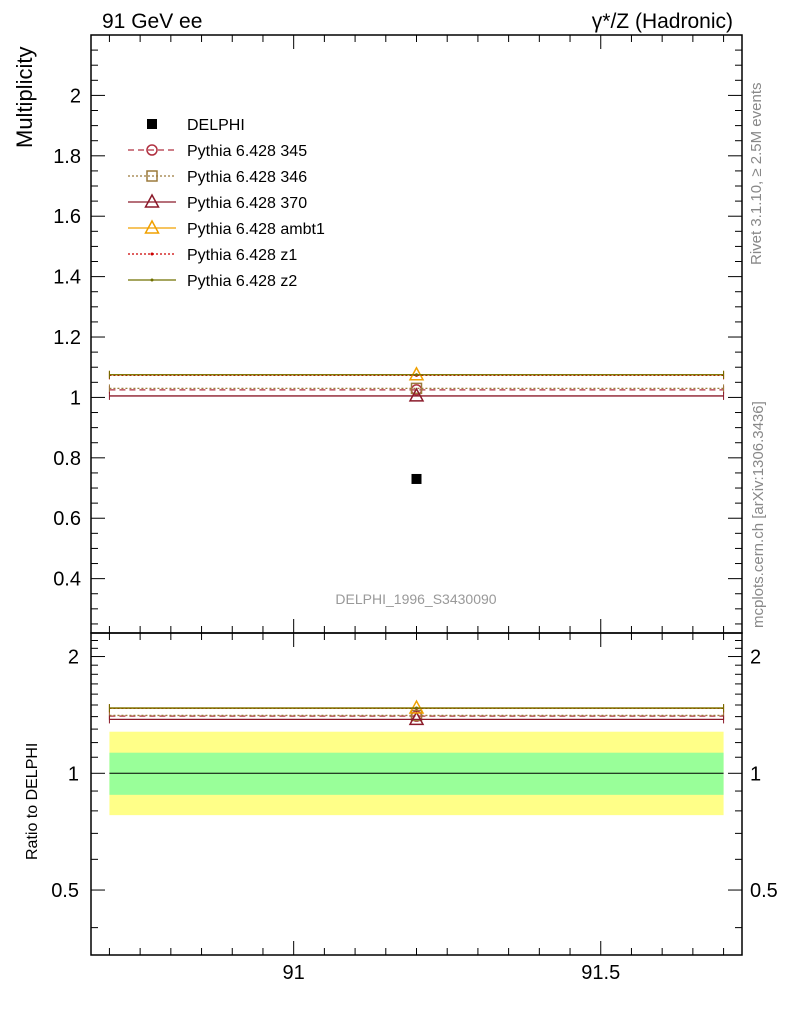 The image size is (786, 1024). What do you see at coordinates (600, 973) in the screenshot?
I see `ratio-xtick-label: 91.5` at bounding box center [600, 973].